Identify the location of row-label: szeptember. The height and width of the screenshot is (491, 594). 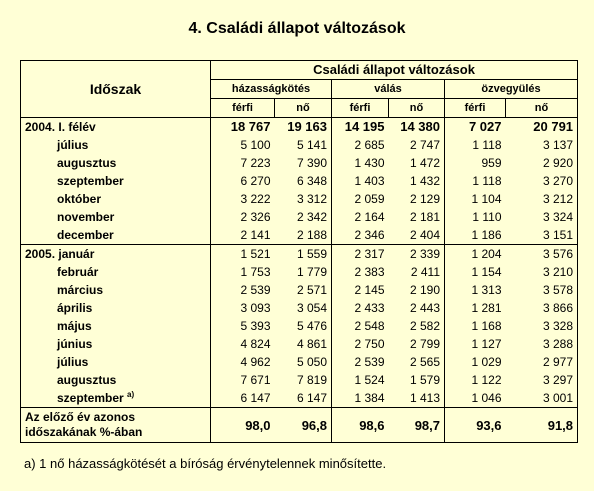
(115, 181).